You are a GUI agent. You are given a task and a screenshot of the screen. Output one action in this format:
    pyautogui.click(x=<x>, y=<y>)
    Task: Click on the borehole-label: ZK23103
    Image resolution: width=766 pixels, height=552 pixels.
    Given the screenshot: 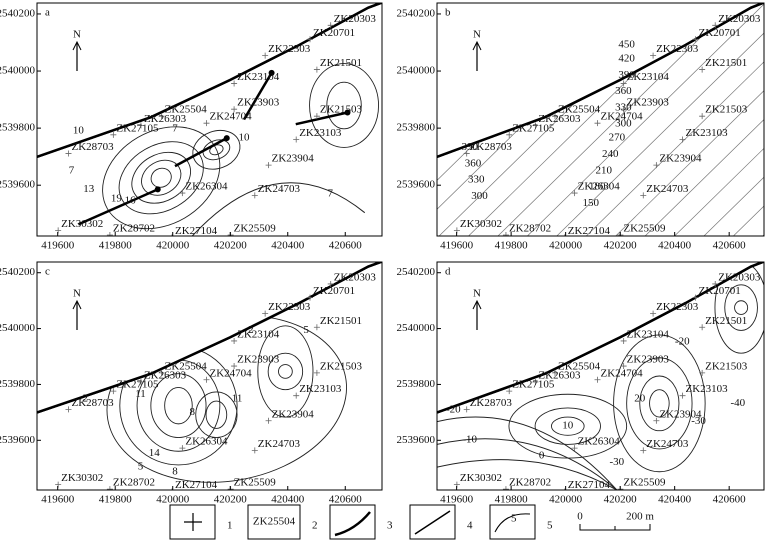 What is the action you would take?
    pyautogui.click(x=320, y=389)
    